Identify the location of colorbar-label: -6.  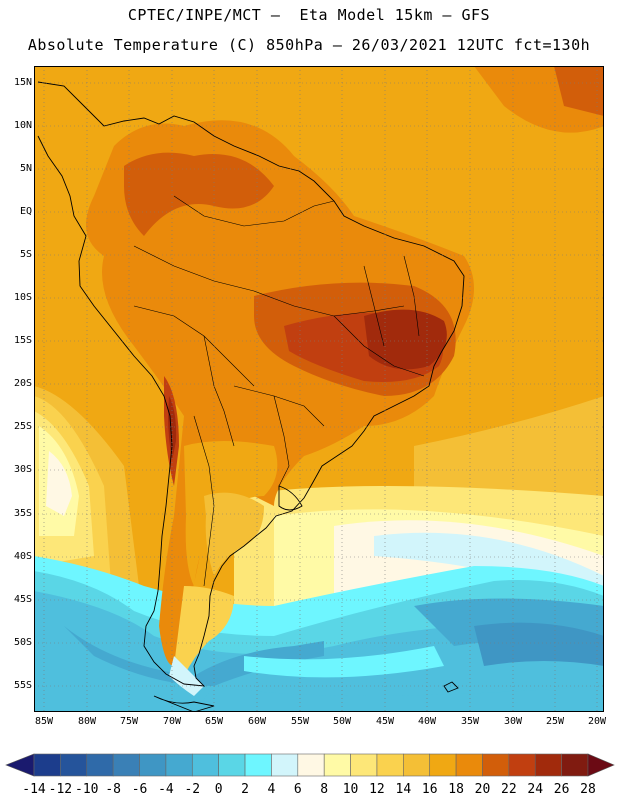
(139, 789).